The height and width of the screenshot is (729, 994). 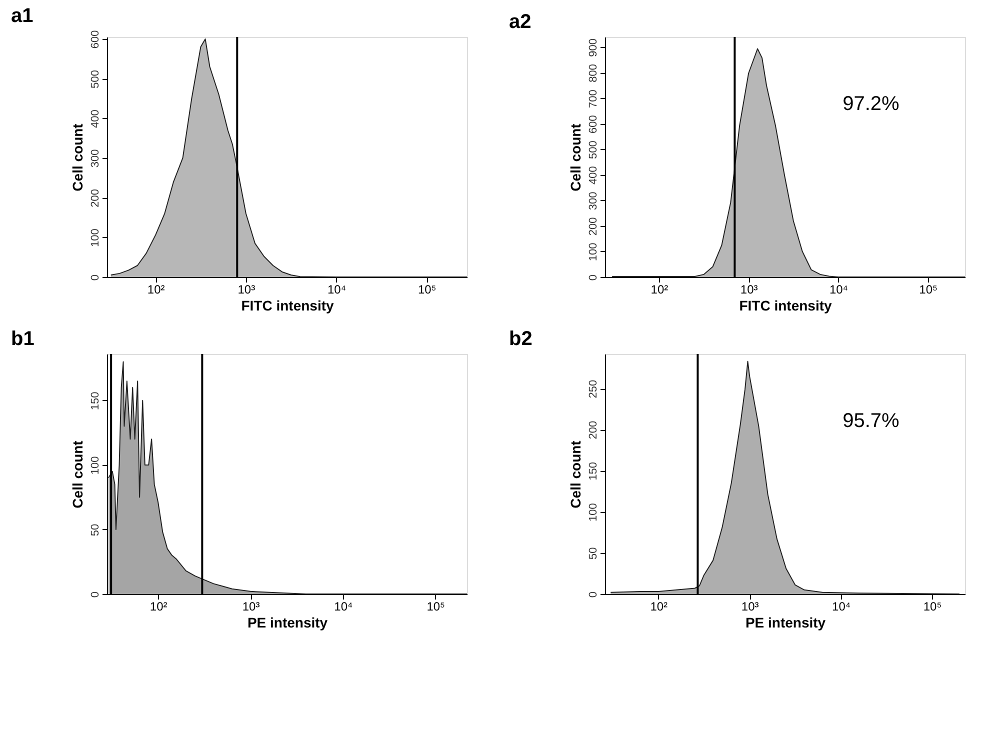 I want to click on y-tick-label: 800, so click(x=594, y=73).